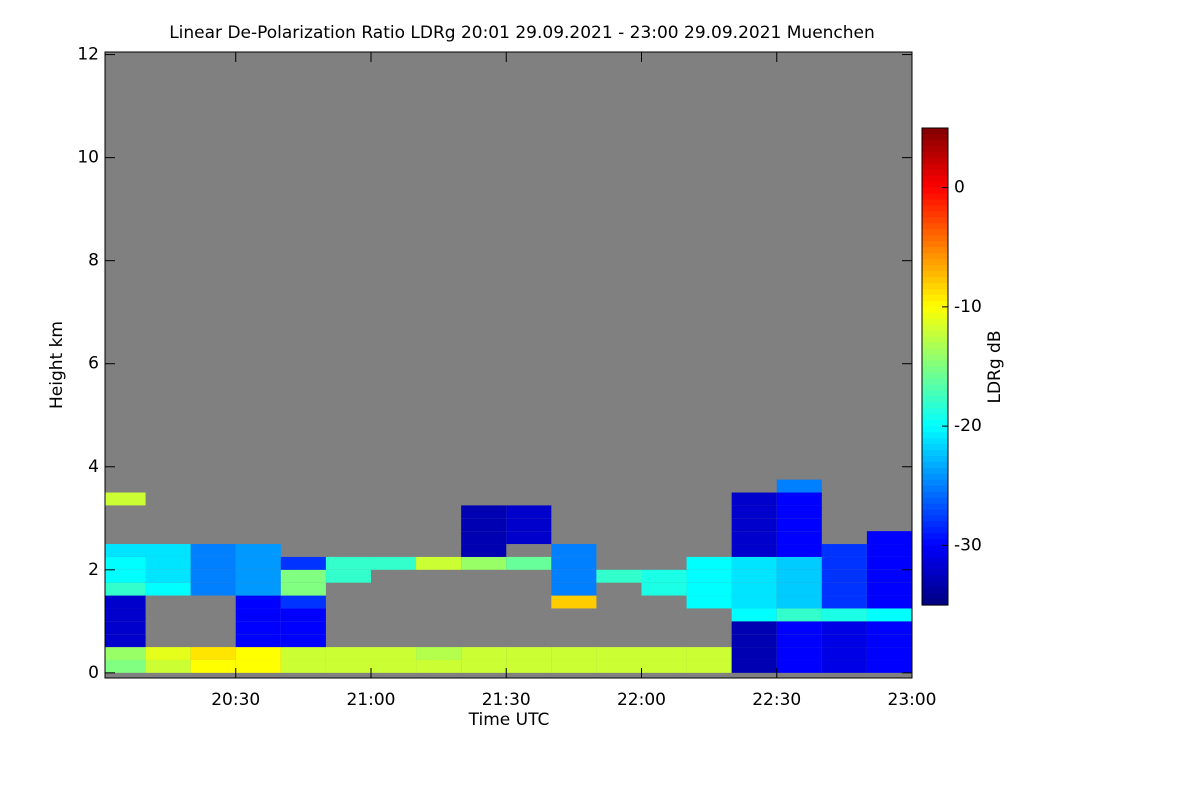 This screenshot has height=800, width=1200. I want to click on colorbar-label: LDRg dB, so click(995, 366).